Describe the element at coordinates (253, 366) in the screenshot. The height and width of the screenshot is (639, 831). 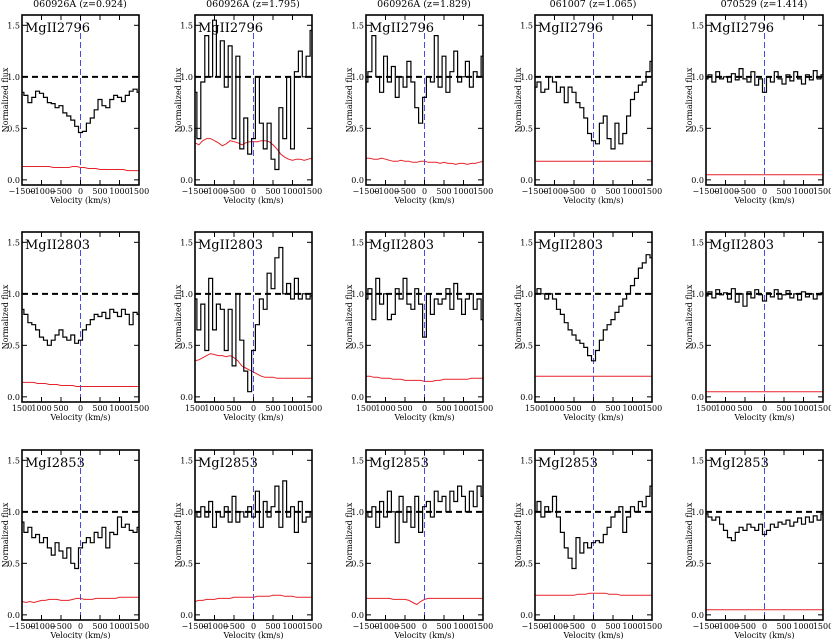
I see `error-spectrum-line` at that location.